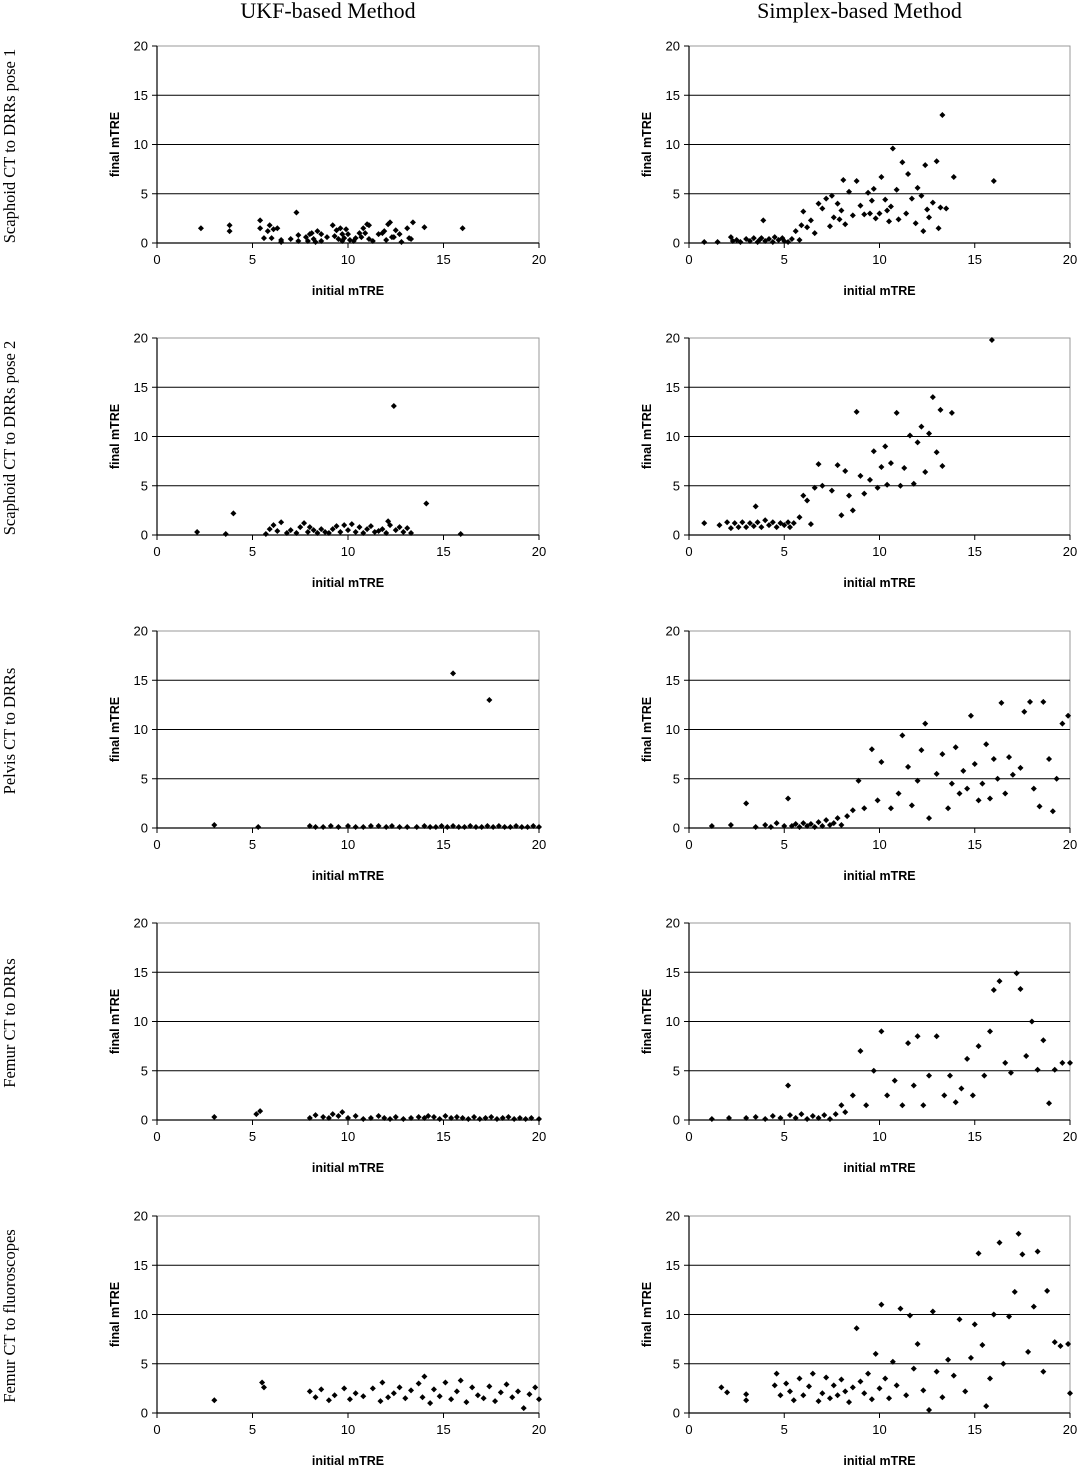 This screenshot has width=1080, height=1468. I want to click on x-axis-label: initial mTRE, so click(348, 583).